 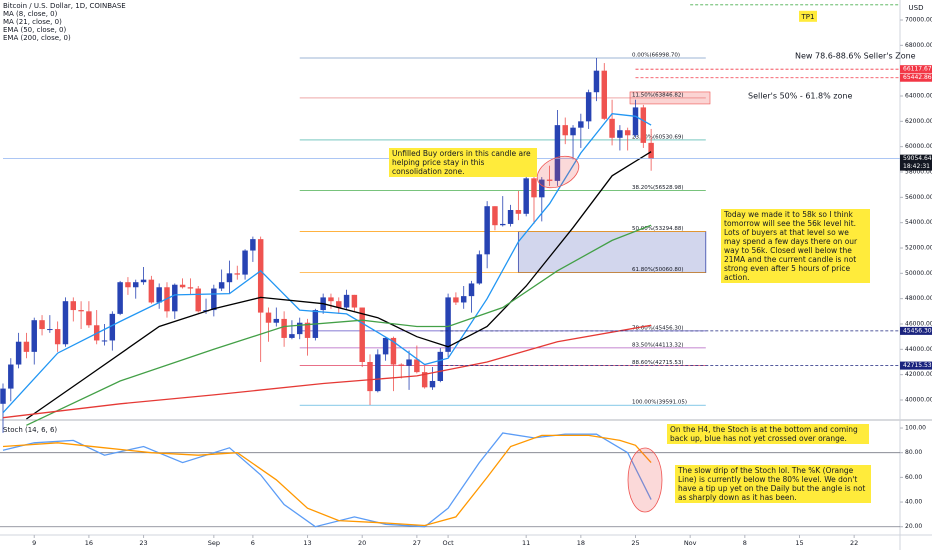 What do you see at coordinates (916, 166) in the screenshot?
I see `countdown-label: 18:42:31` at bounding box center [916, 166].